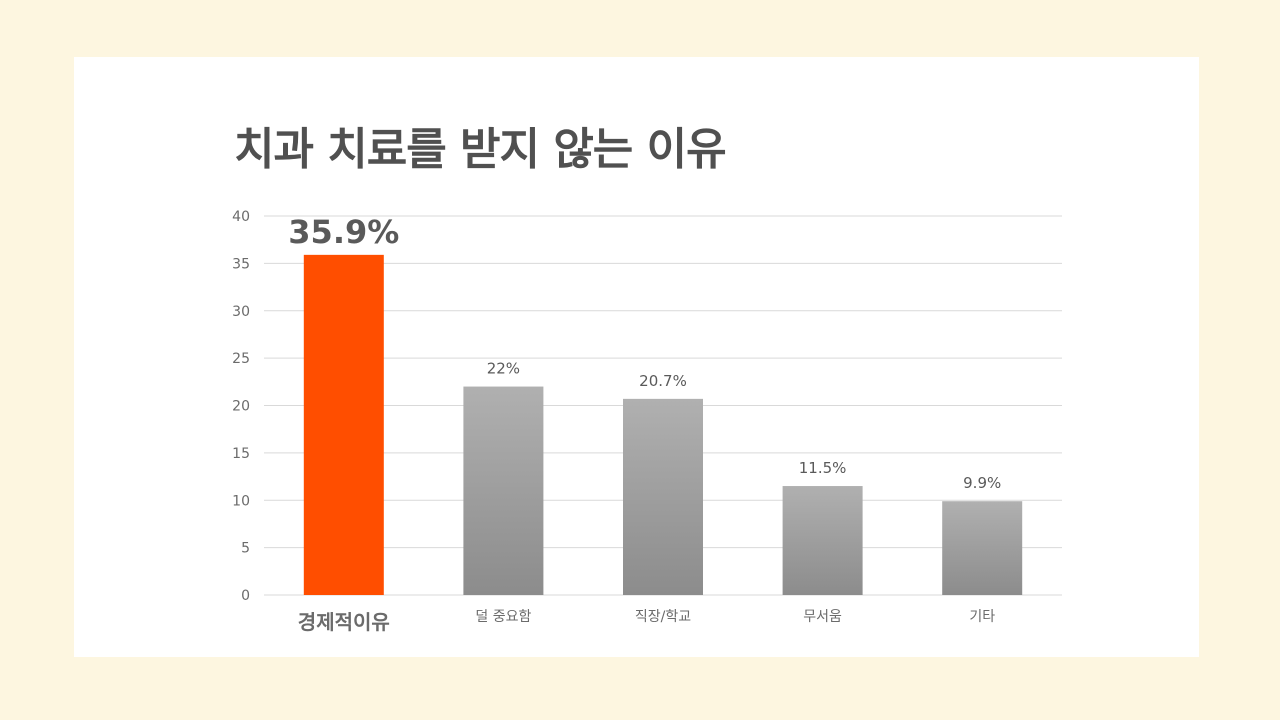 Image resolution: width=1280 pixels, height=720 pixels. Describe the element at coordinates (480, 149) in the screenshot. I see `chart-title: 치과 치료를 받지 않는 이유` at that location.